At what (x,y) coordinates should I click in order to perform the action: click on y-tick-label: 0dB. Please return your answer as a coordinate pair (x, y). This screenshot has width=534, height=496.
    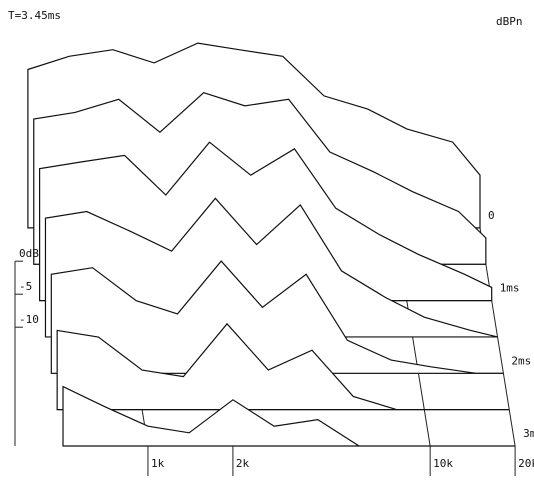
    Looking at the image, I should click on (29, 253).